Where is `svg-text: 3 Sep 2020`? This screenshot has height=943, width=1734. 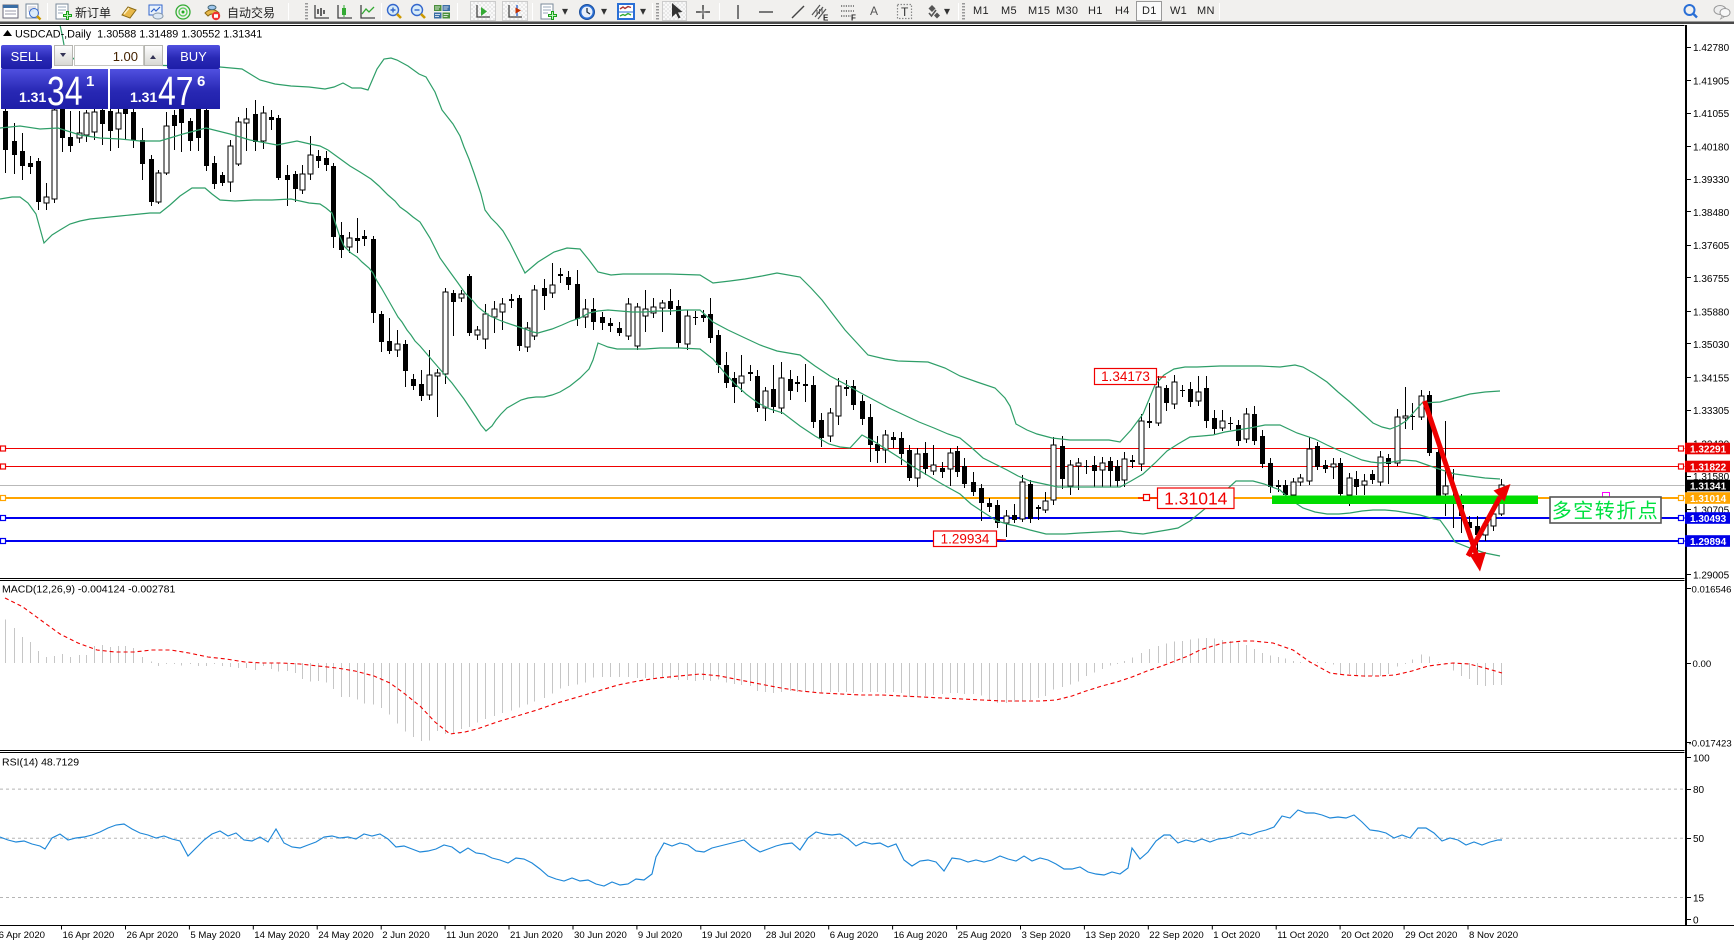
svg-text: 3 Sep 2020 is located at coordinates (1046, 935).